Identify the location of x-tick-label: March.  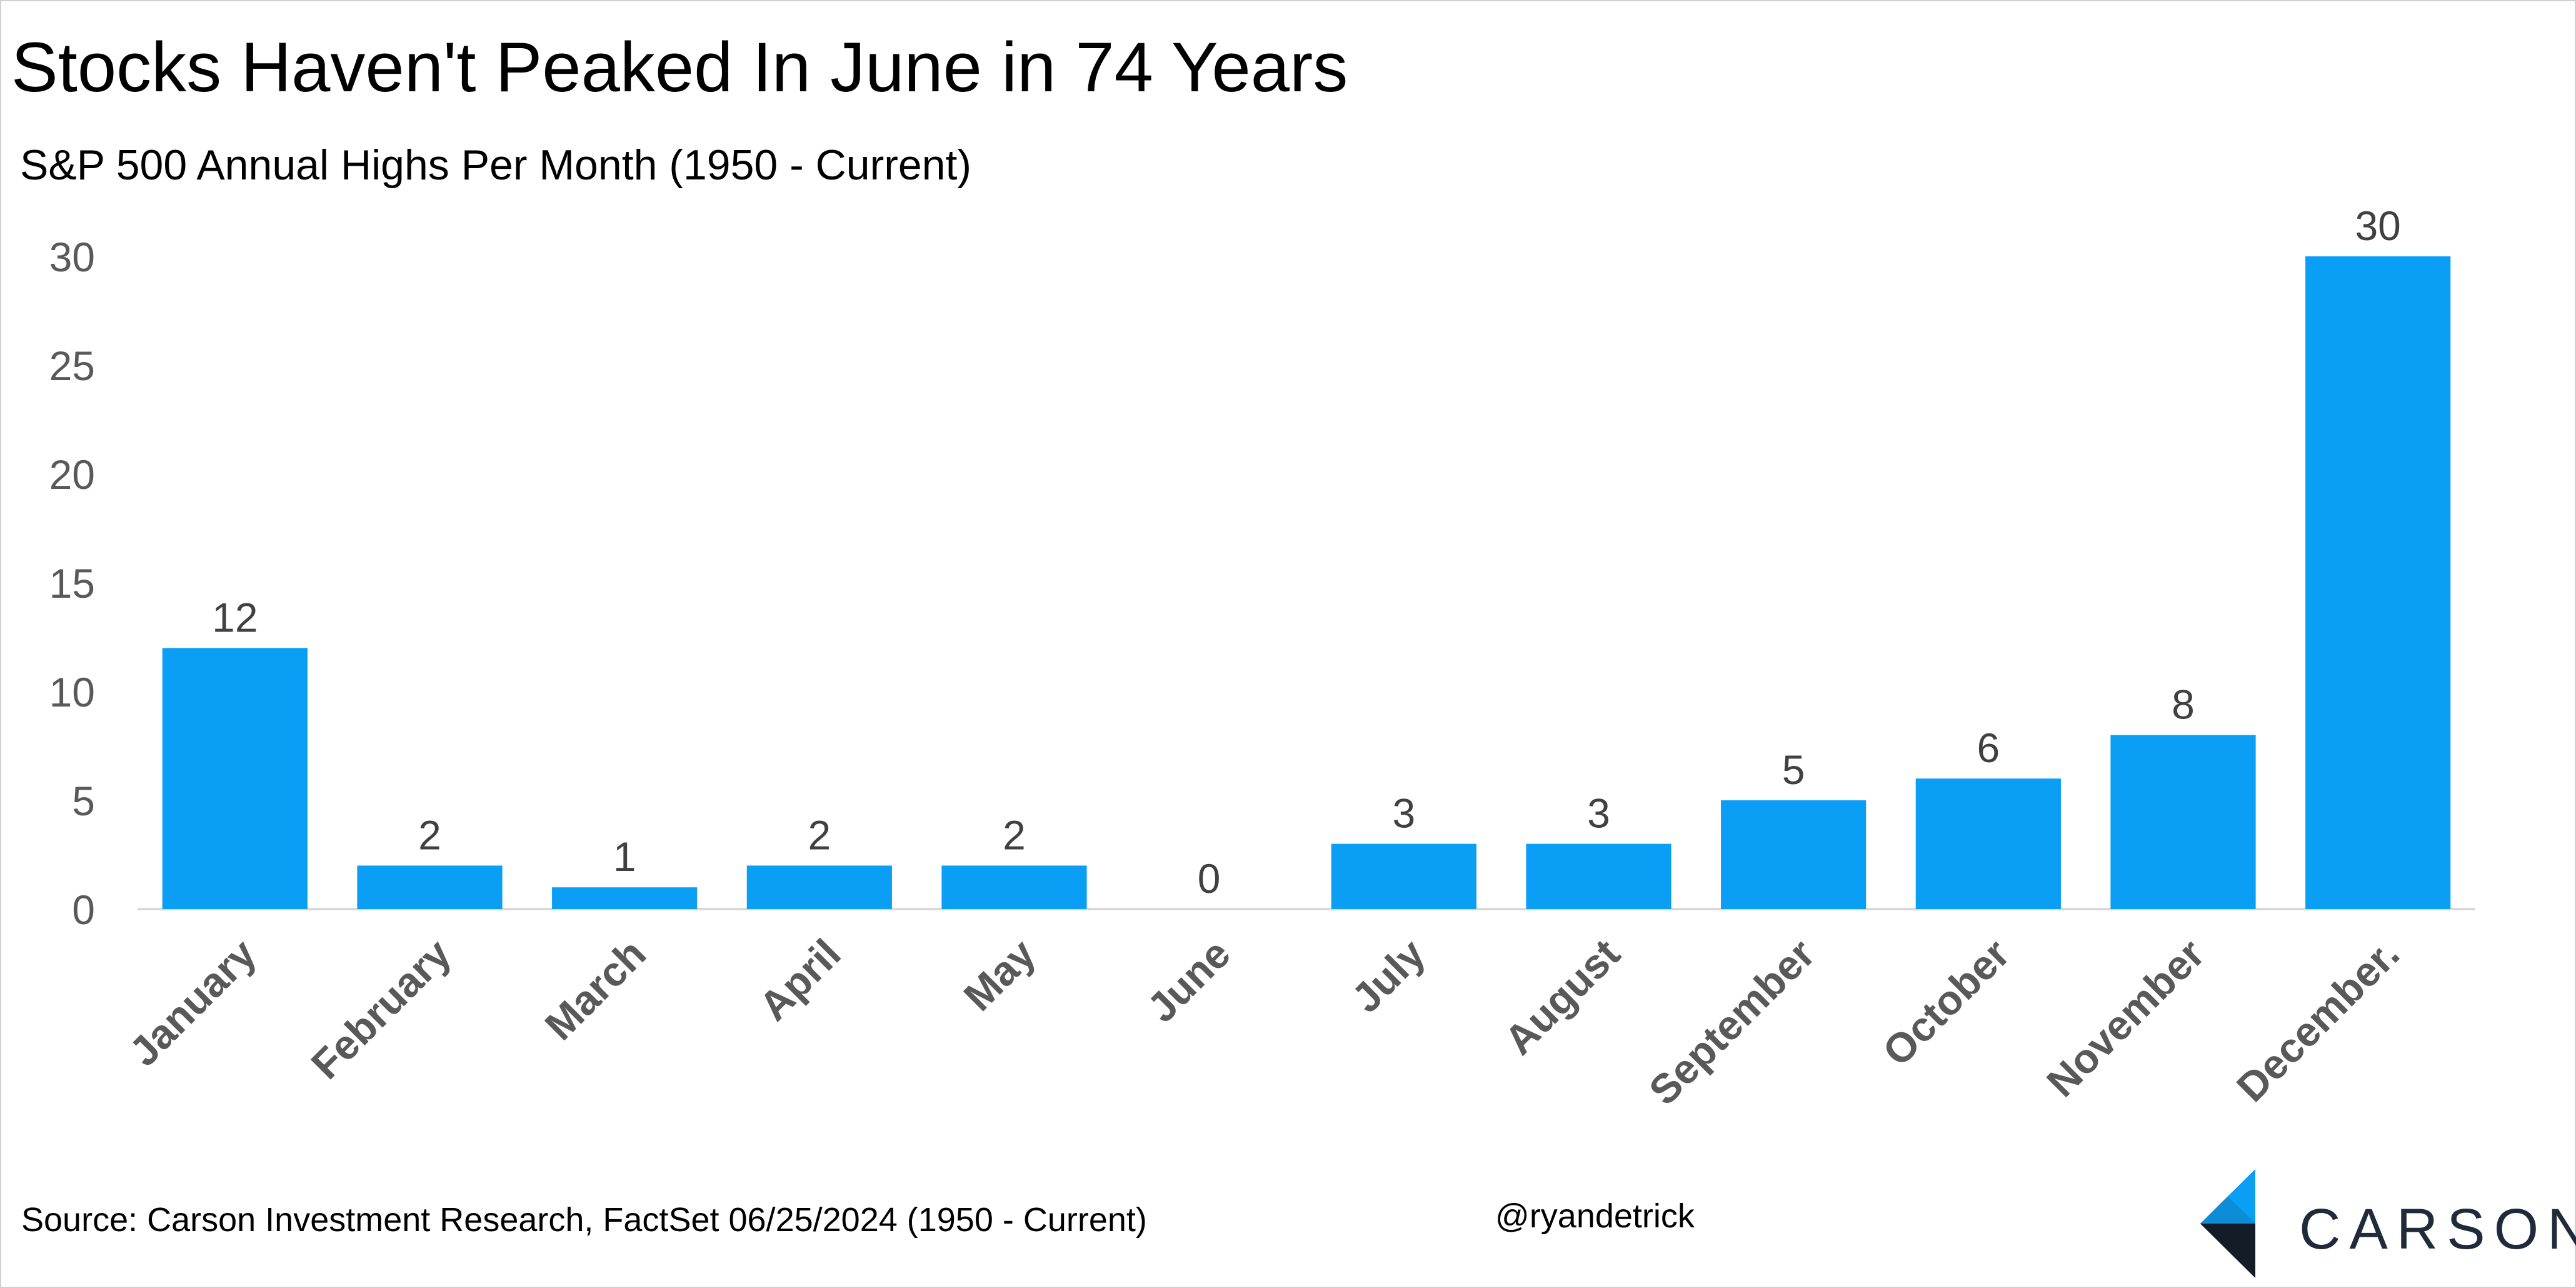
(595, 989).